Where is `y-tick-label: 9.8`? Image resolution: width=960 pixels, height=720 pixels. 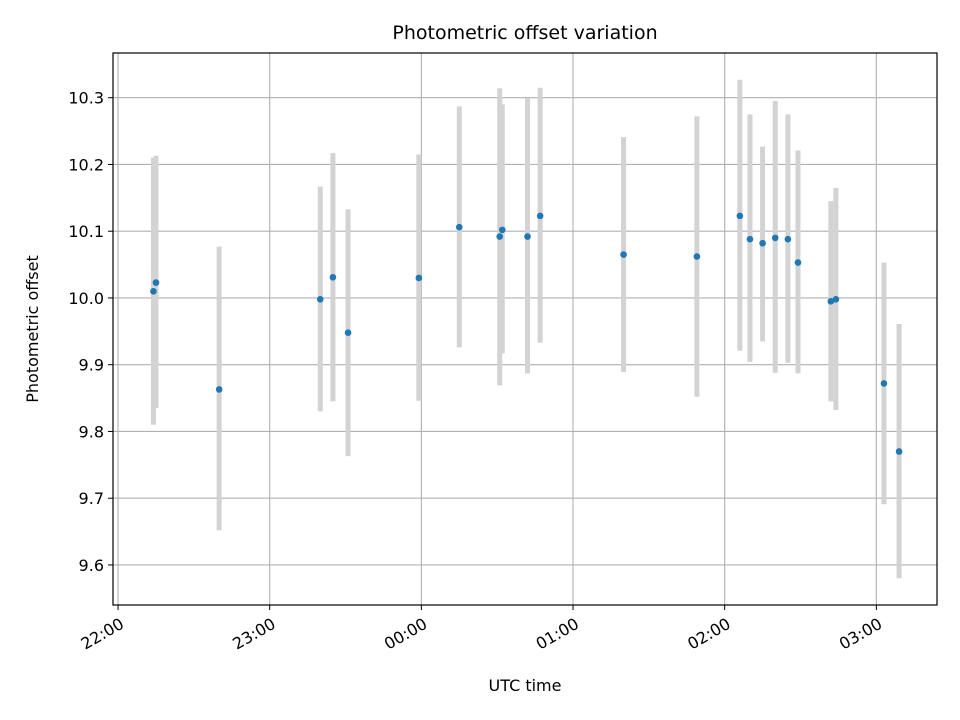
y-tick-label: 9.8 is located at coordinates (91, 431).